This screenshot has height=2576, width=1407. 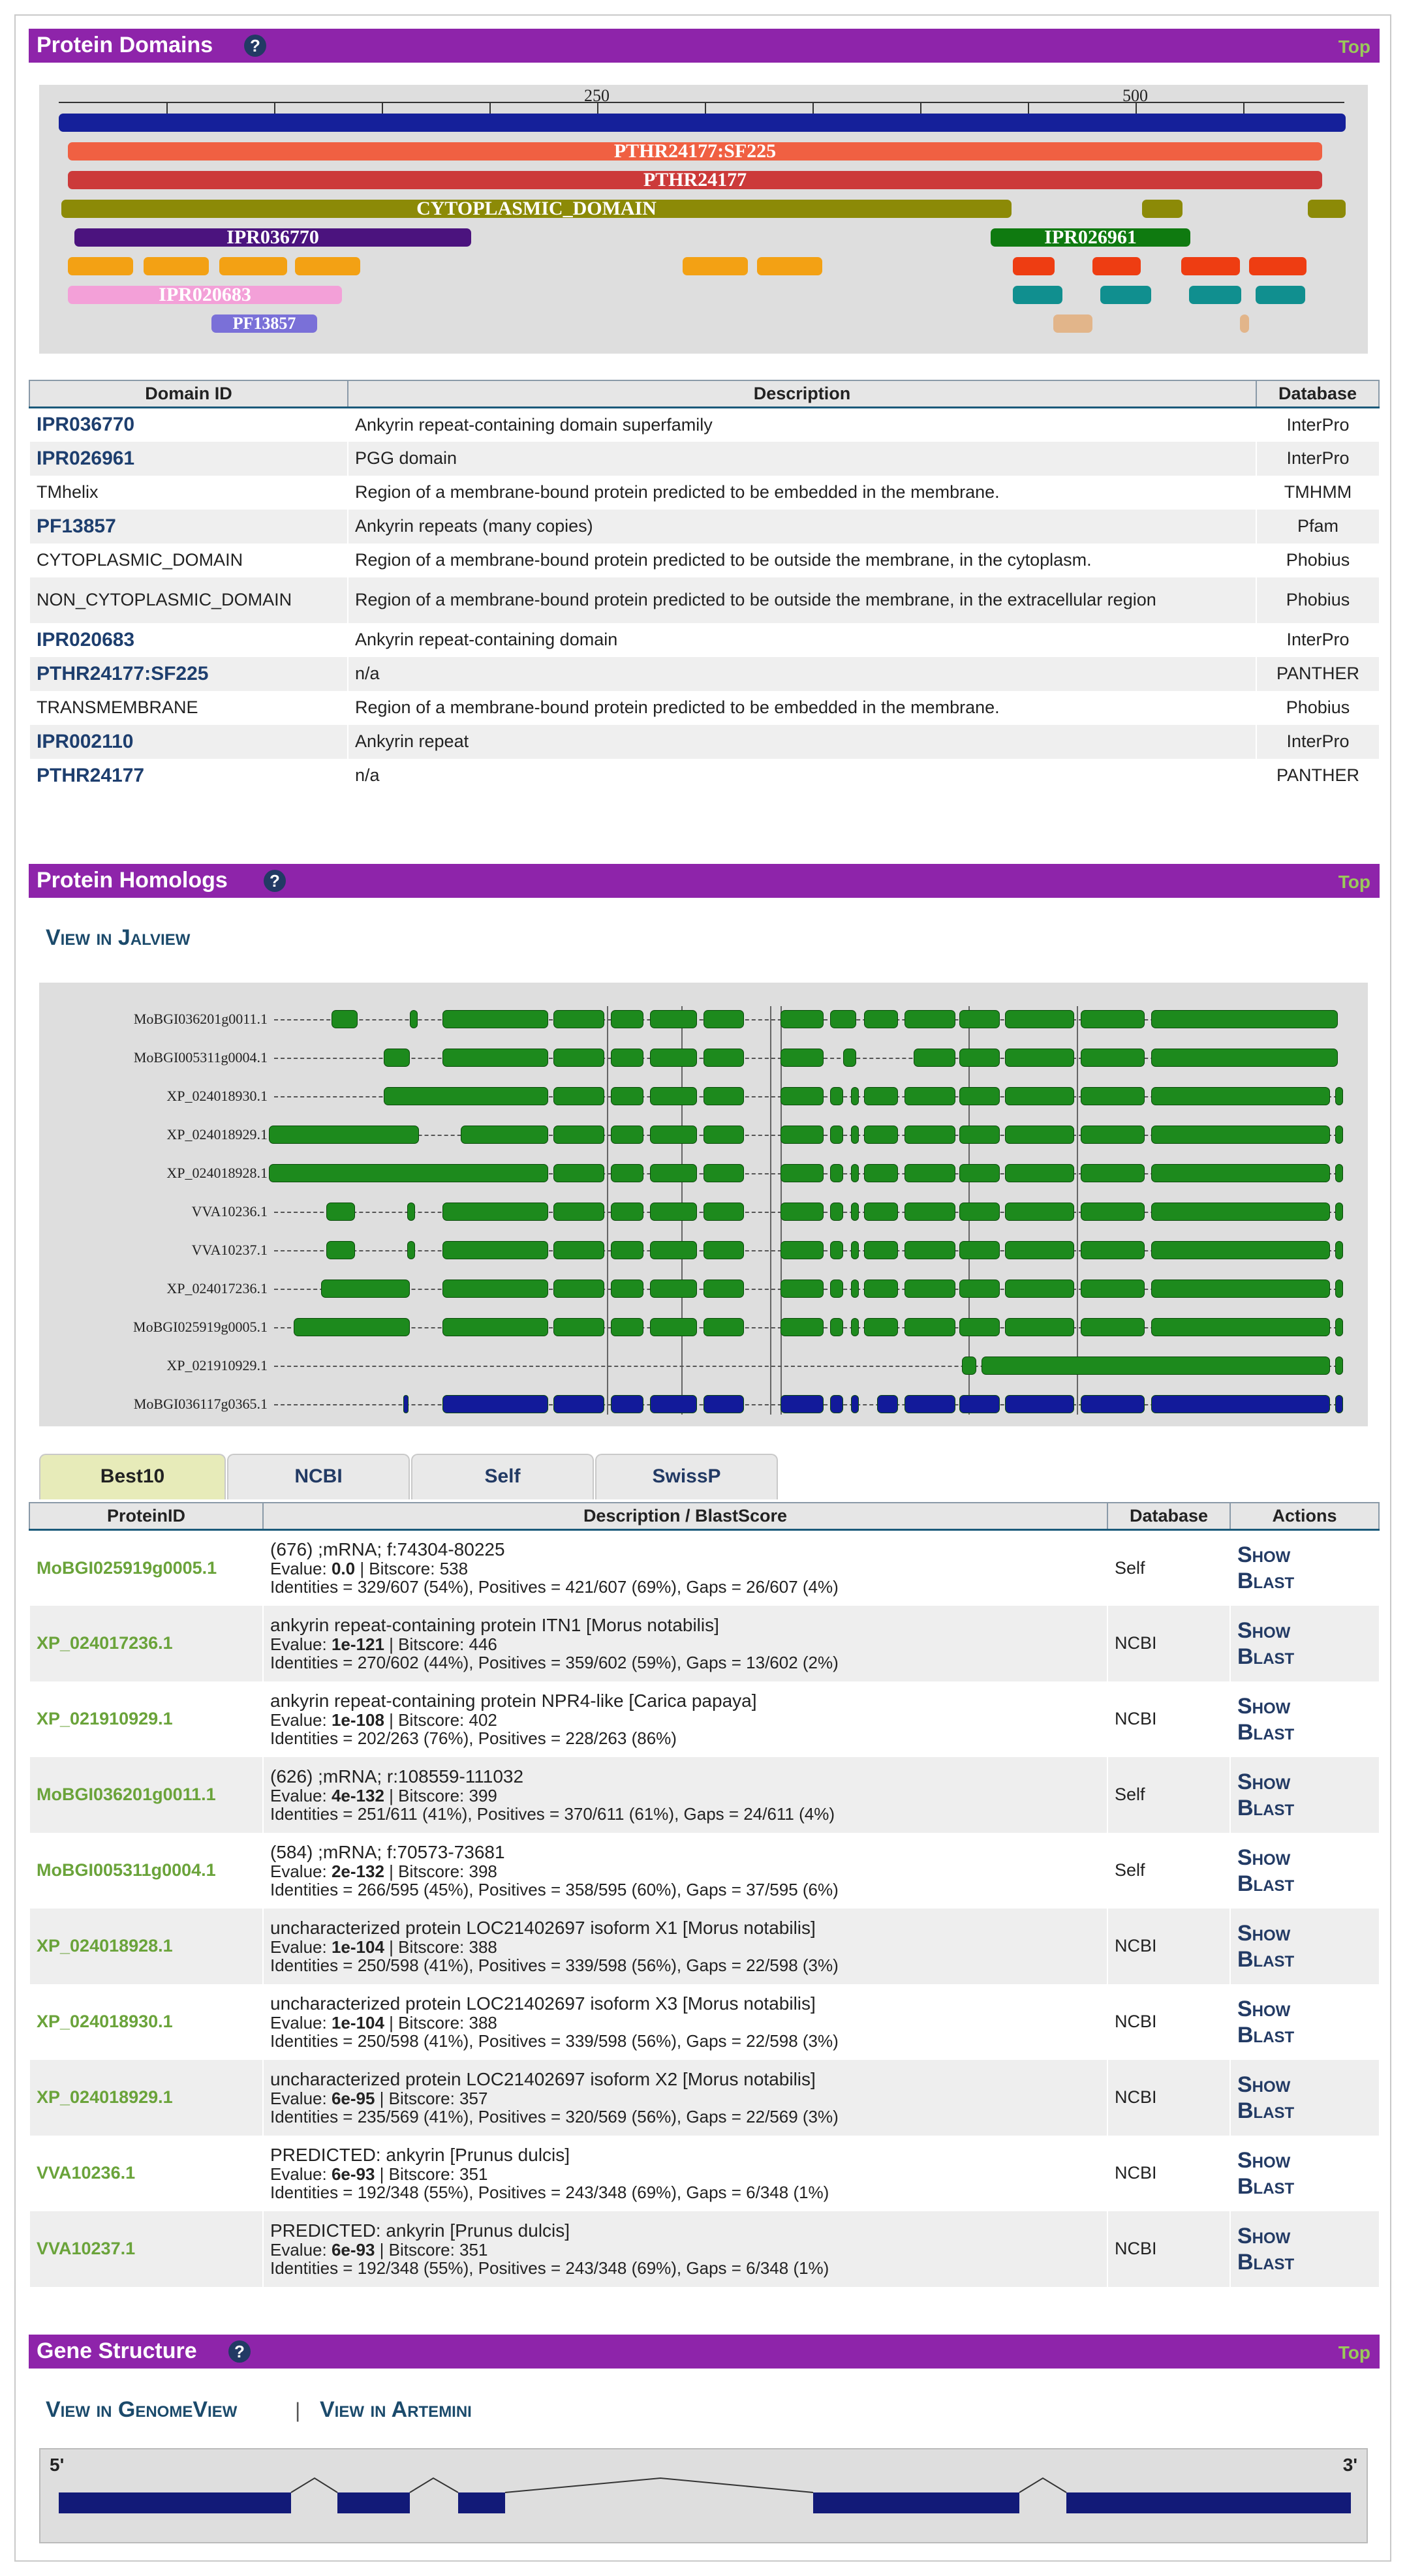 What do you see at coordinates (146, 2249) in the screenshot?
I see `protein-id-link: VVA10237.1` at bounding box center [146, 2249].